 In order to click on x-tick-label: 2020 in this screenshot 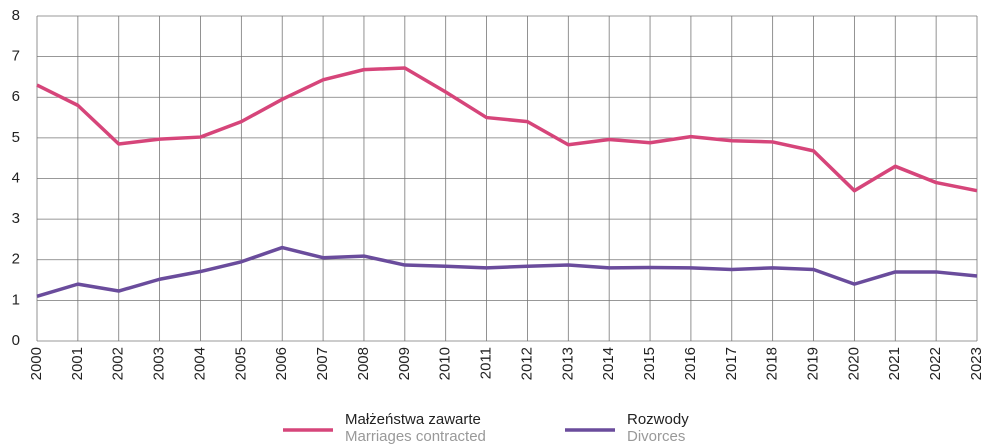, I will do `click(853, 363)`.